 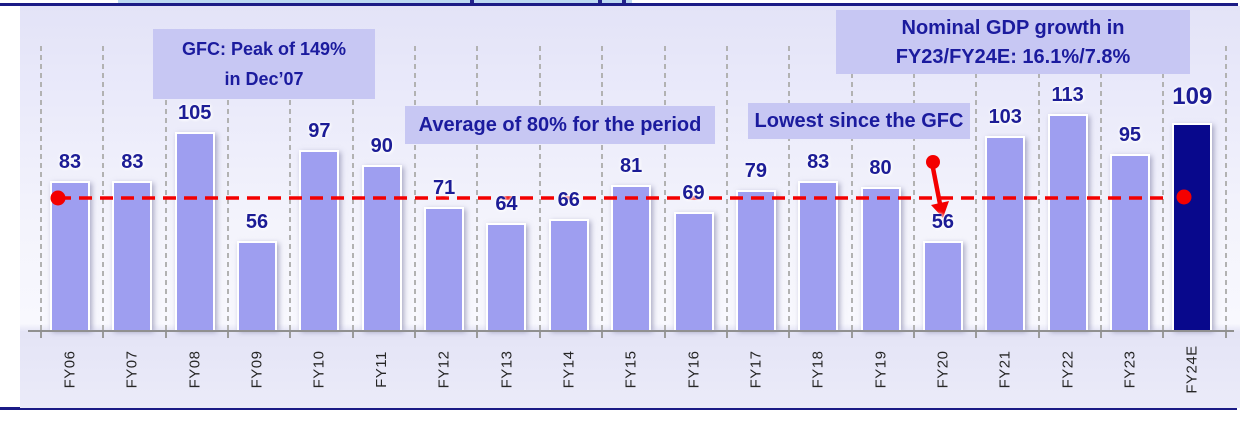 I want to click on x-tick-label-fy23: FY23, so click(x=1130, y=369).